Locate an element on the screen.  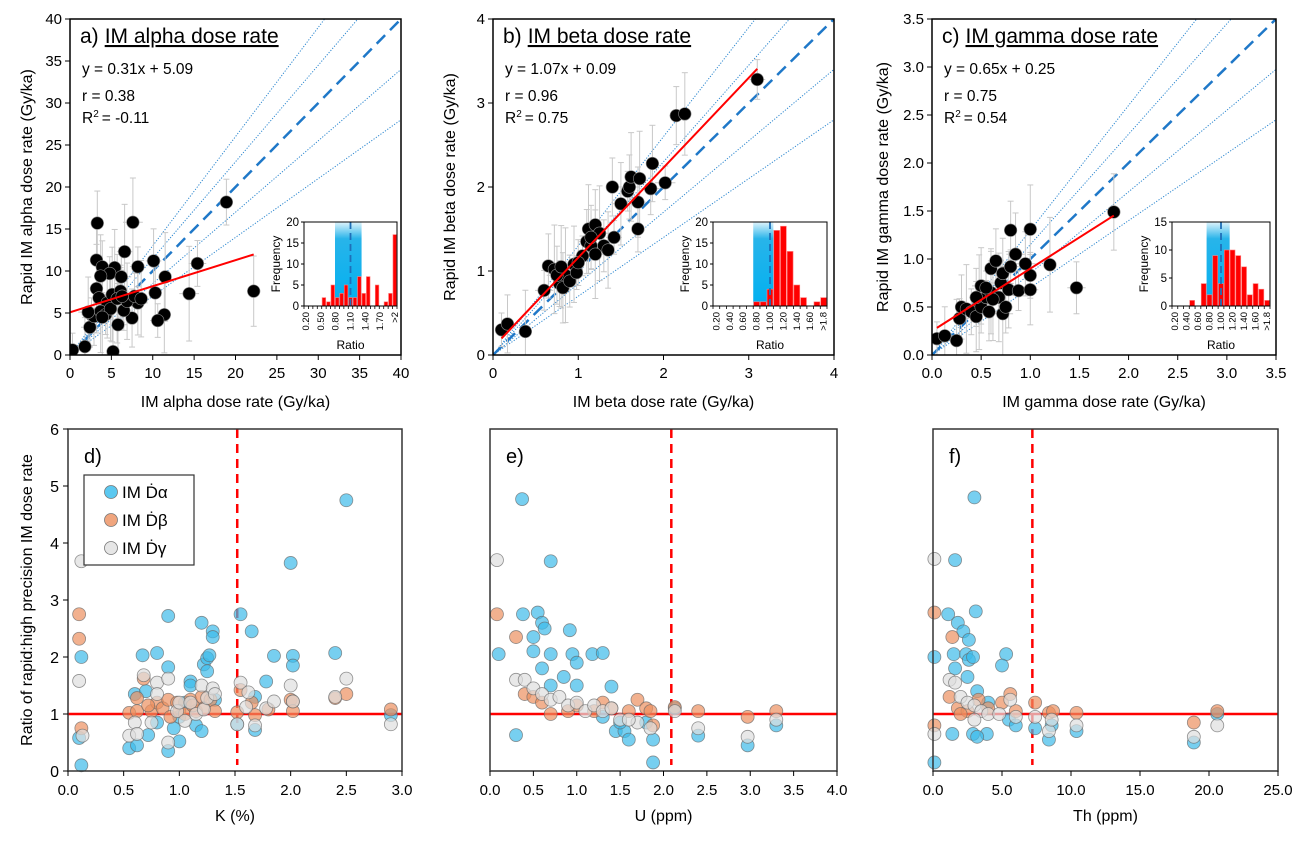
y-axis-label: Rapid IM alpha dose rate (Gy/ka) is located at coordinates (27, 187).